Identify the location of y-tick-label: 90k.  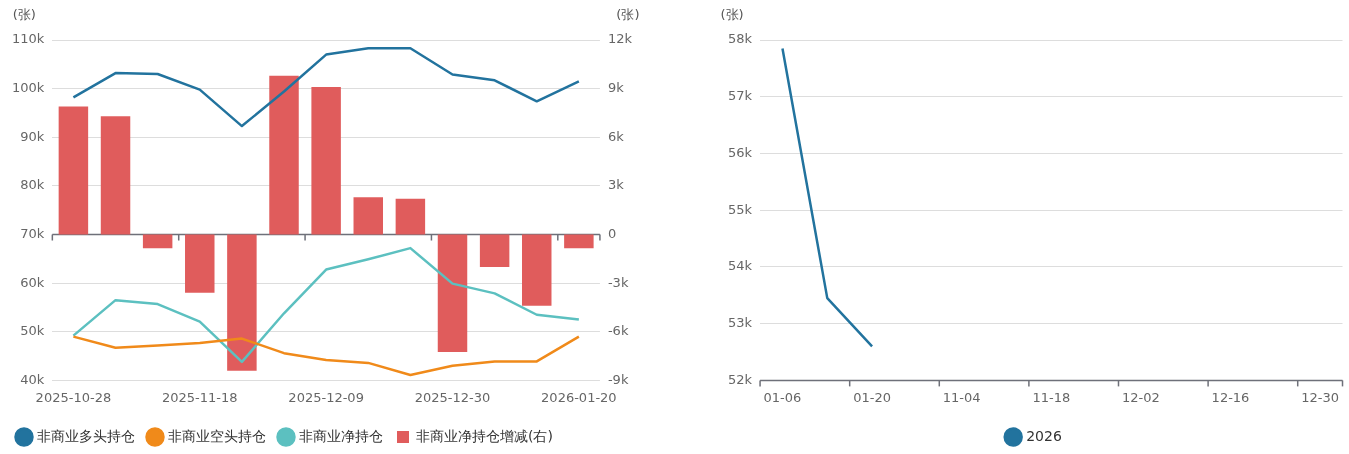
(32, 136).